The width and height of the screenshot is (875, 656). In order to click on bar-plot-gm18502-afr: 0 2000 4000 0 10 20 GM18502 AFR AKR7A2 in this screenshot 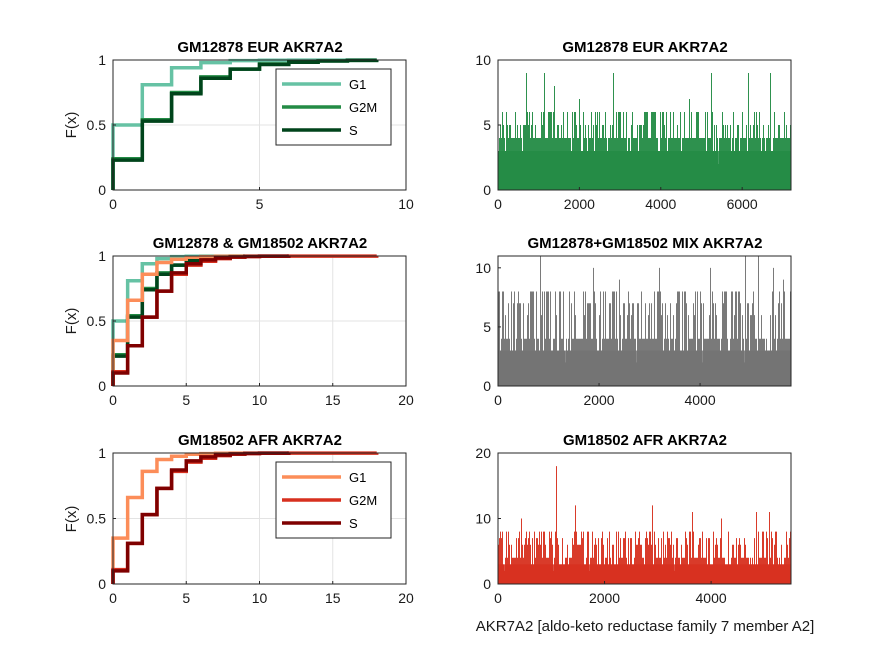, I will do `click(633, 519)`.